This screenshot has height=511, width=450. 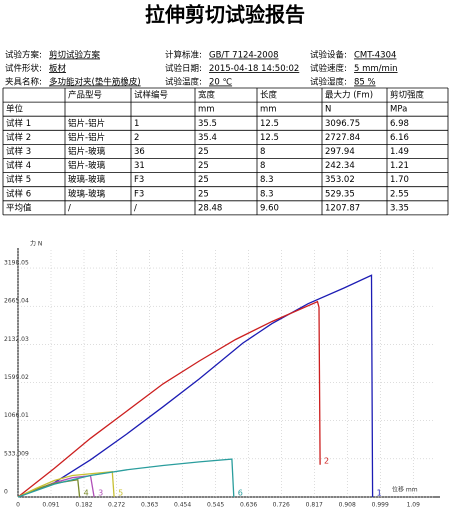 I want to click on table-cell: 试样 3, so click(x=18, y=151).